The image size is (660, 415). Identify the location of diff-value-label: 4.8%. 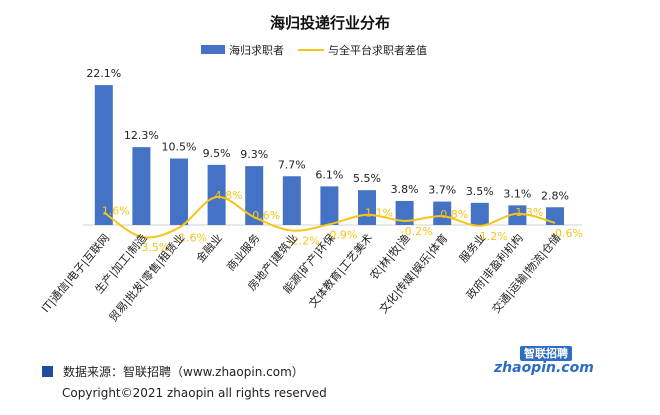
(229, 195).